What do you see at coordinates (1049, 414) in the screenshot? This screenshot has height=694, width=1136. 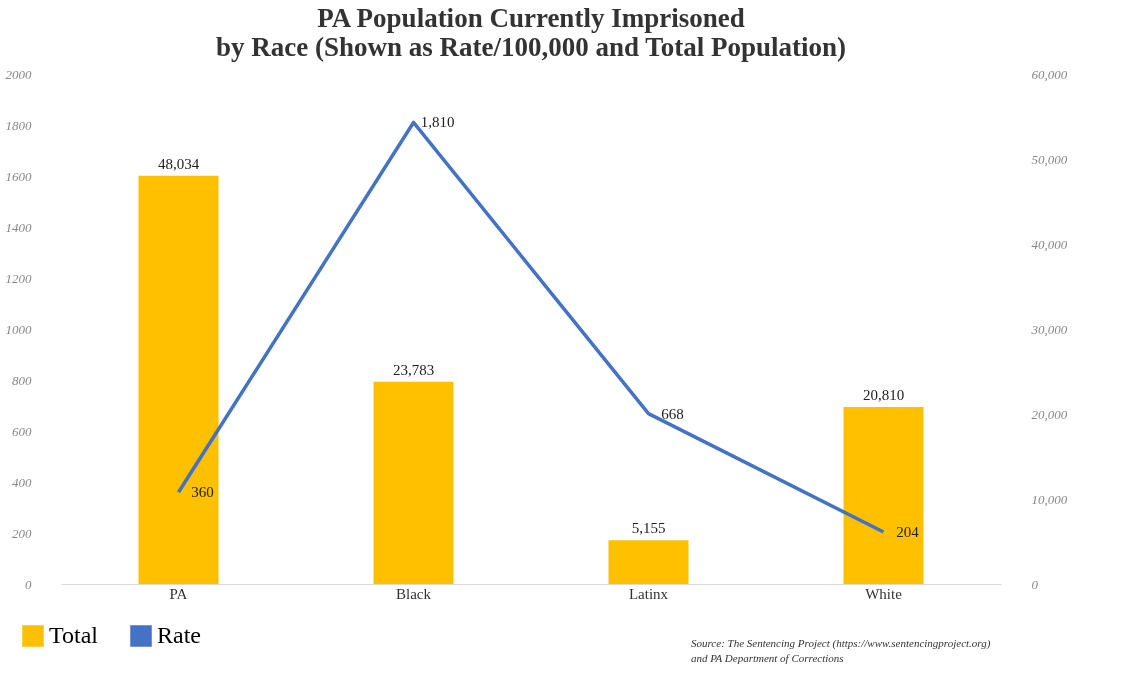 I see `y2-tick-label: 20,000` at bounding box center [1049, 414].